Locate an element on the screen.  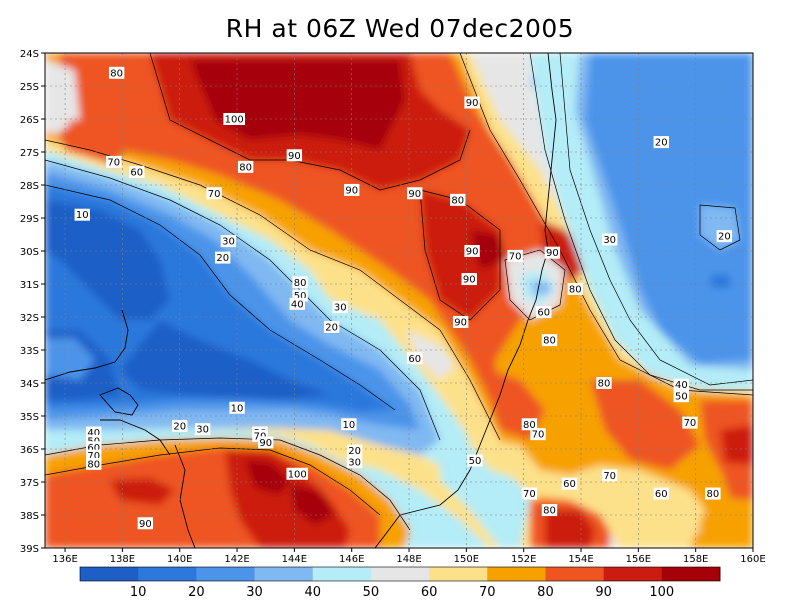
contour-label: 40 is located at coordinates (681, 384).